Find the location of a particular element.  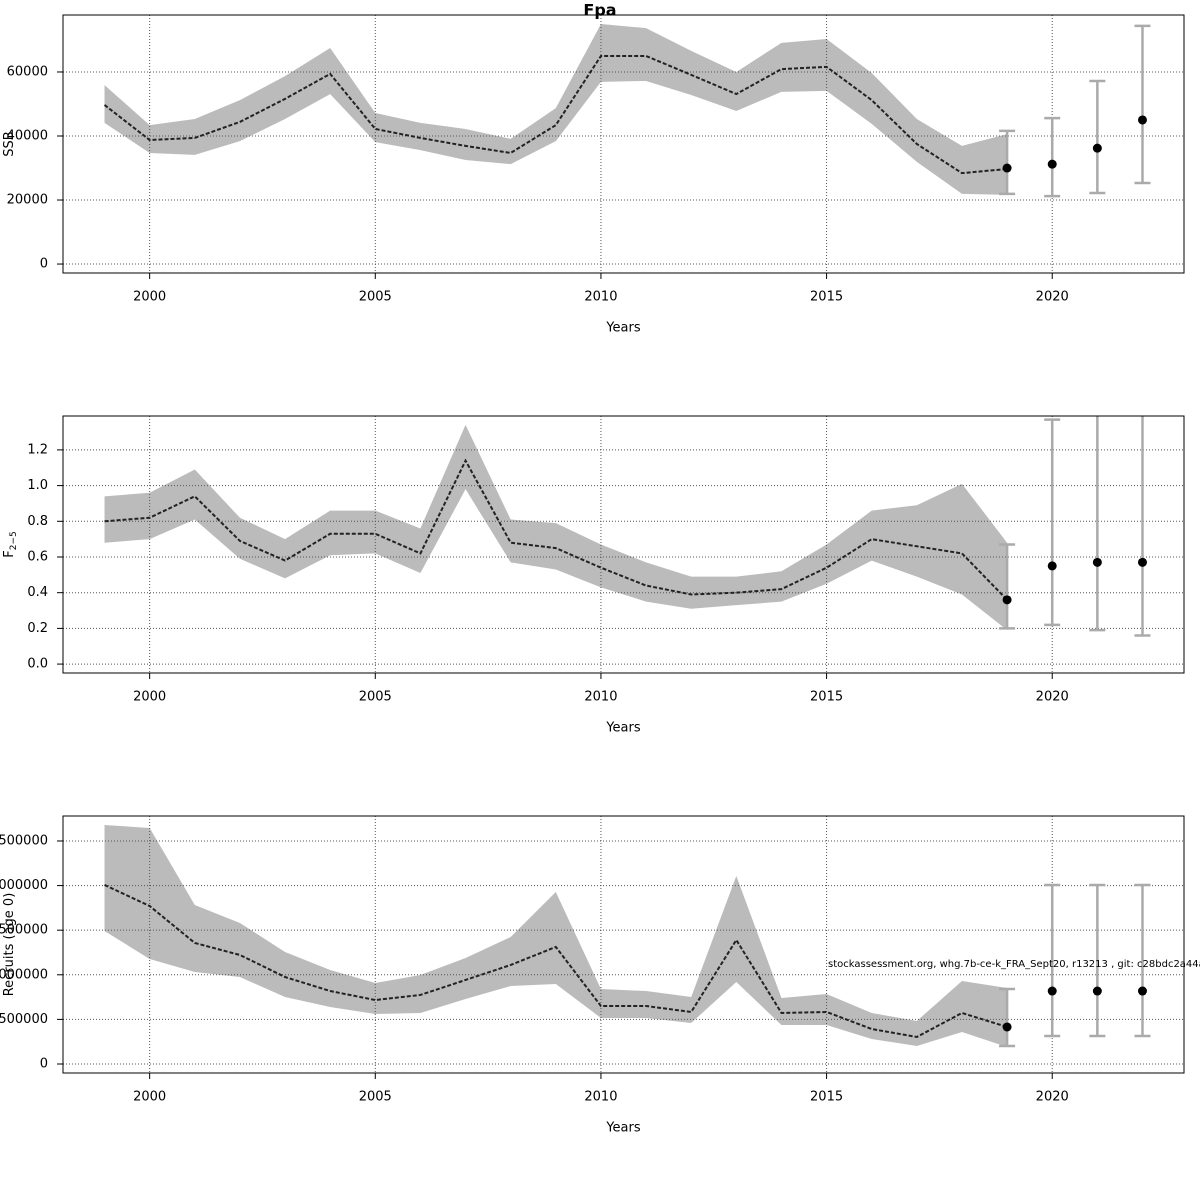

y-axis-label-main: Recruits (age 0) is located at coordinates (9, 945).